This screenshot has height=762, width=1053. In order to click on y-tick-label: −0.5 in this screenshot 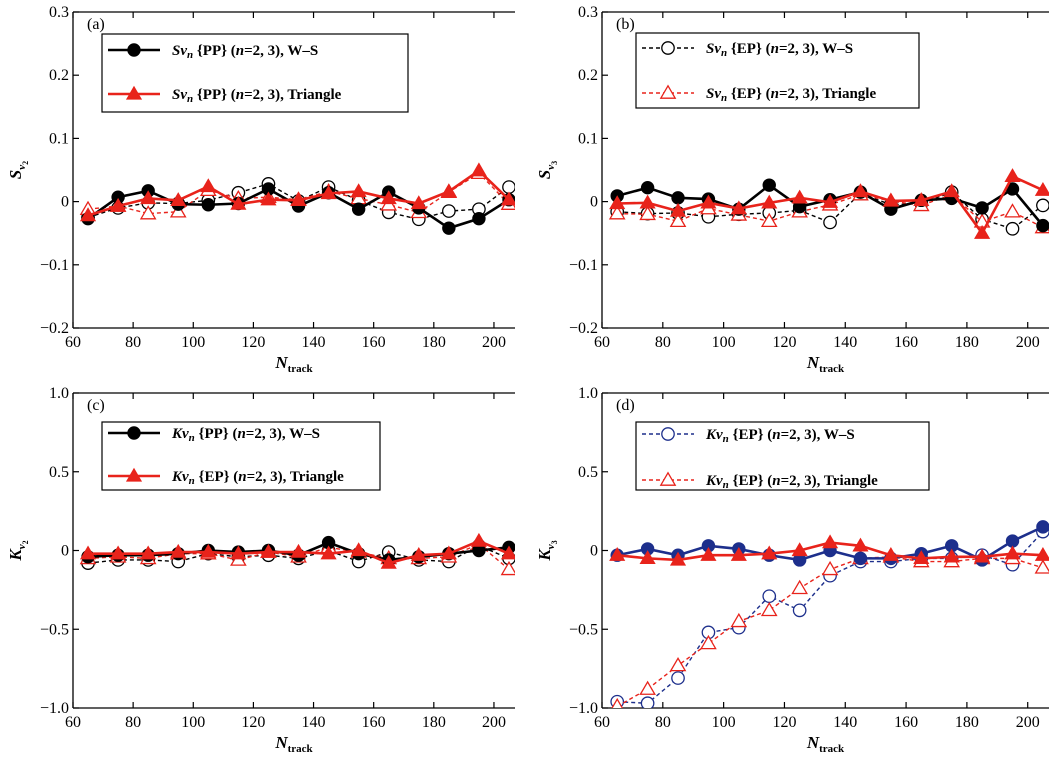, I will do `click(583, 629)`.